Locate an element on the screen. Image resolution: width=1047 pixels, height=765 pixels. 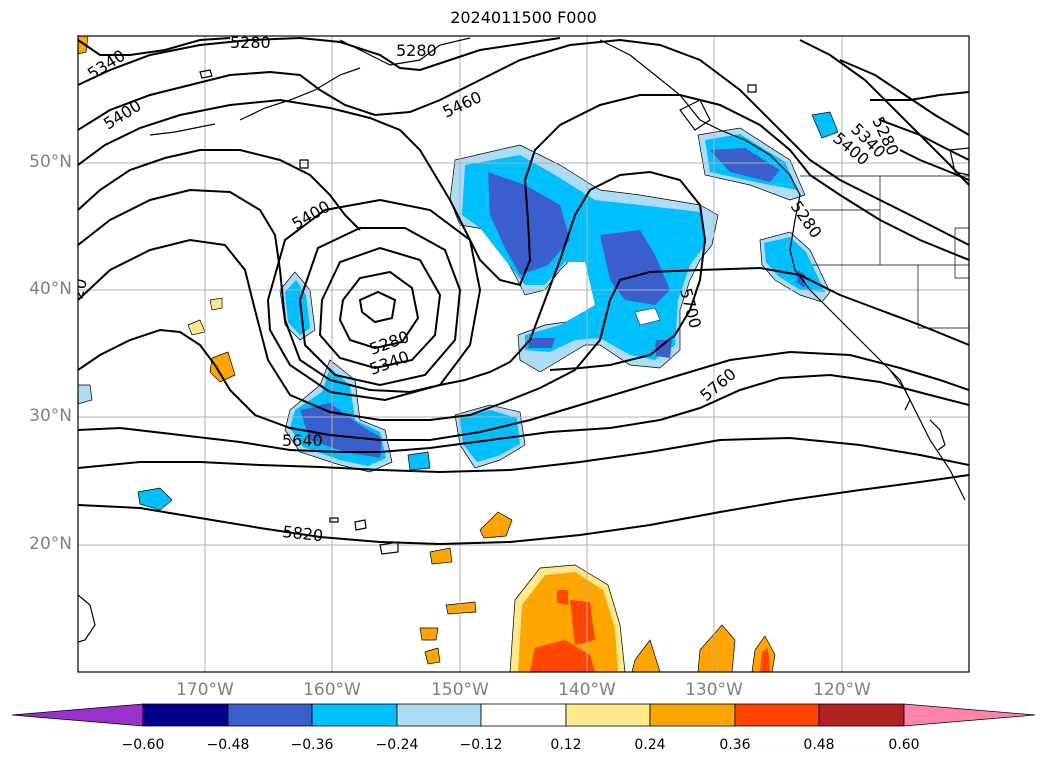
latitude-label: 50°N is located at coordinates (50, 162).